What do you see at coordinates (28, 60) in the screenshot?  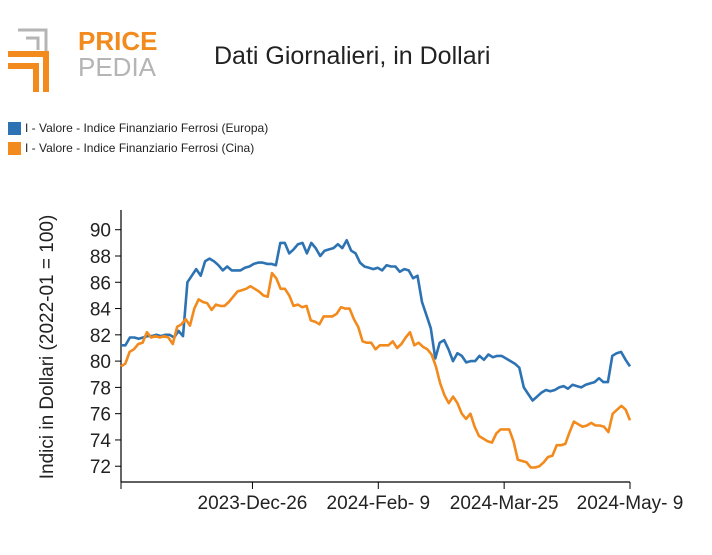 I see `logo-bracket-icon` at bounding box center [28, 60].